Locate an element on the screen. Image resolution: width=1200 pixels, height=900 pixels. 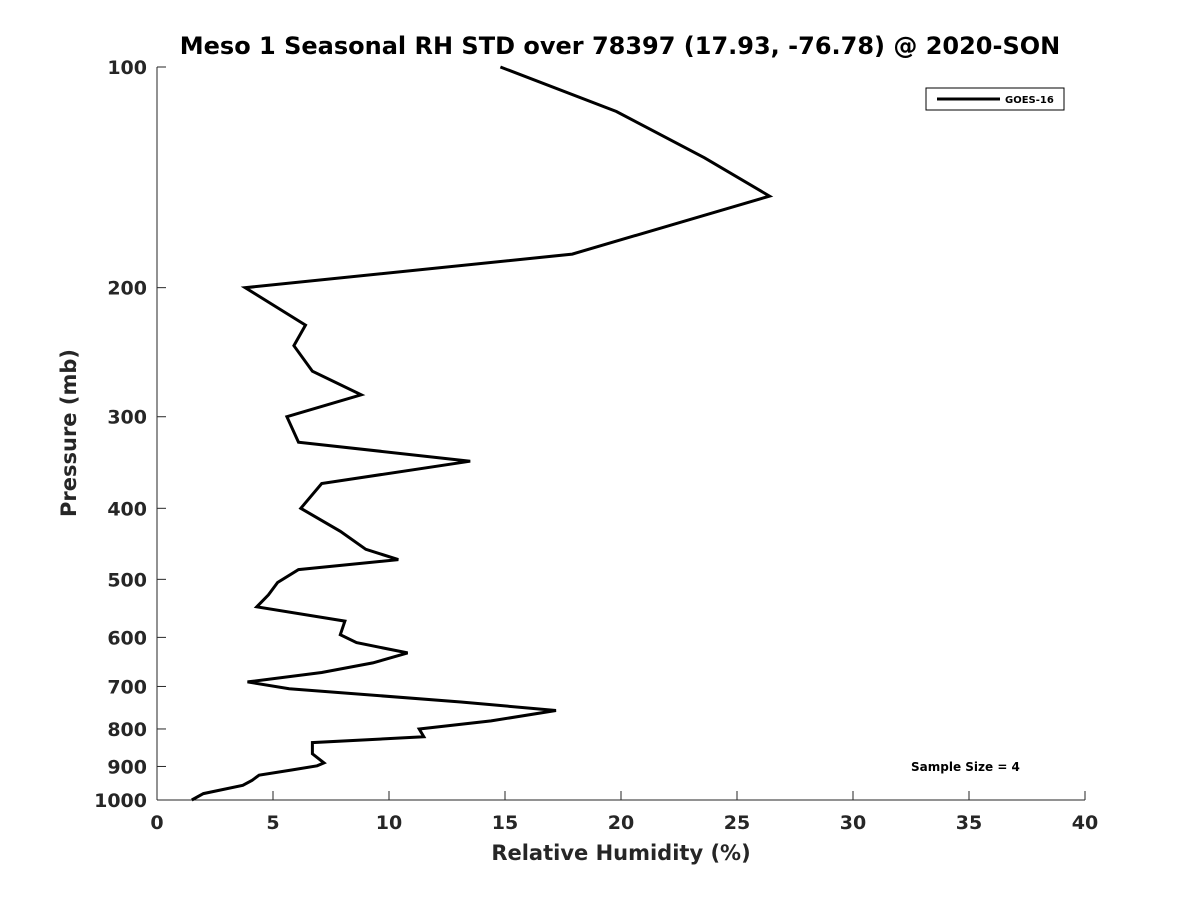
x-tick-label: 30 is located at coordinates (853, 823).